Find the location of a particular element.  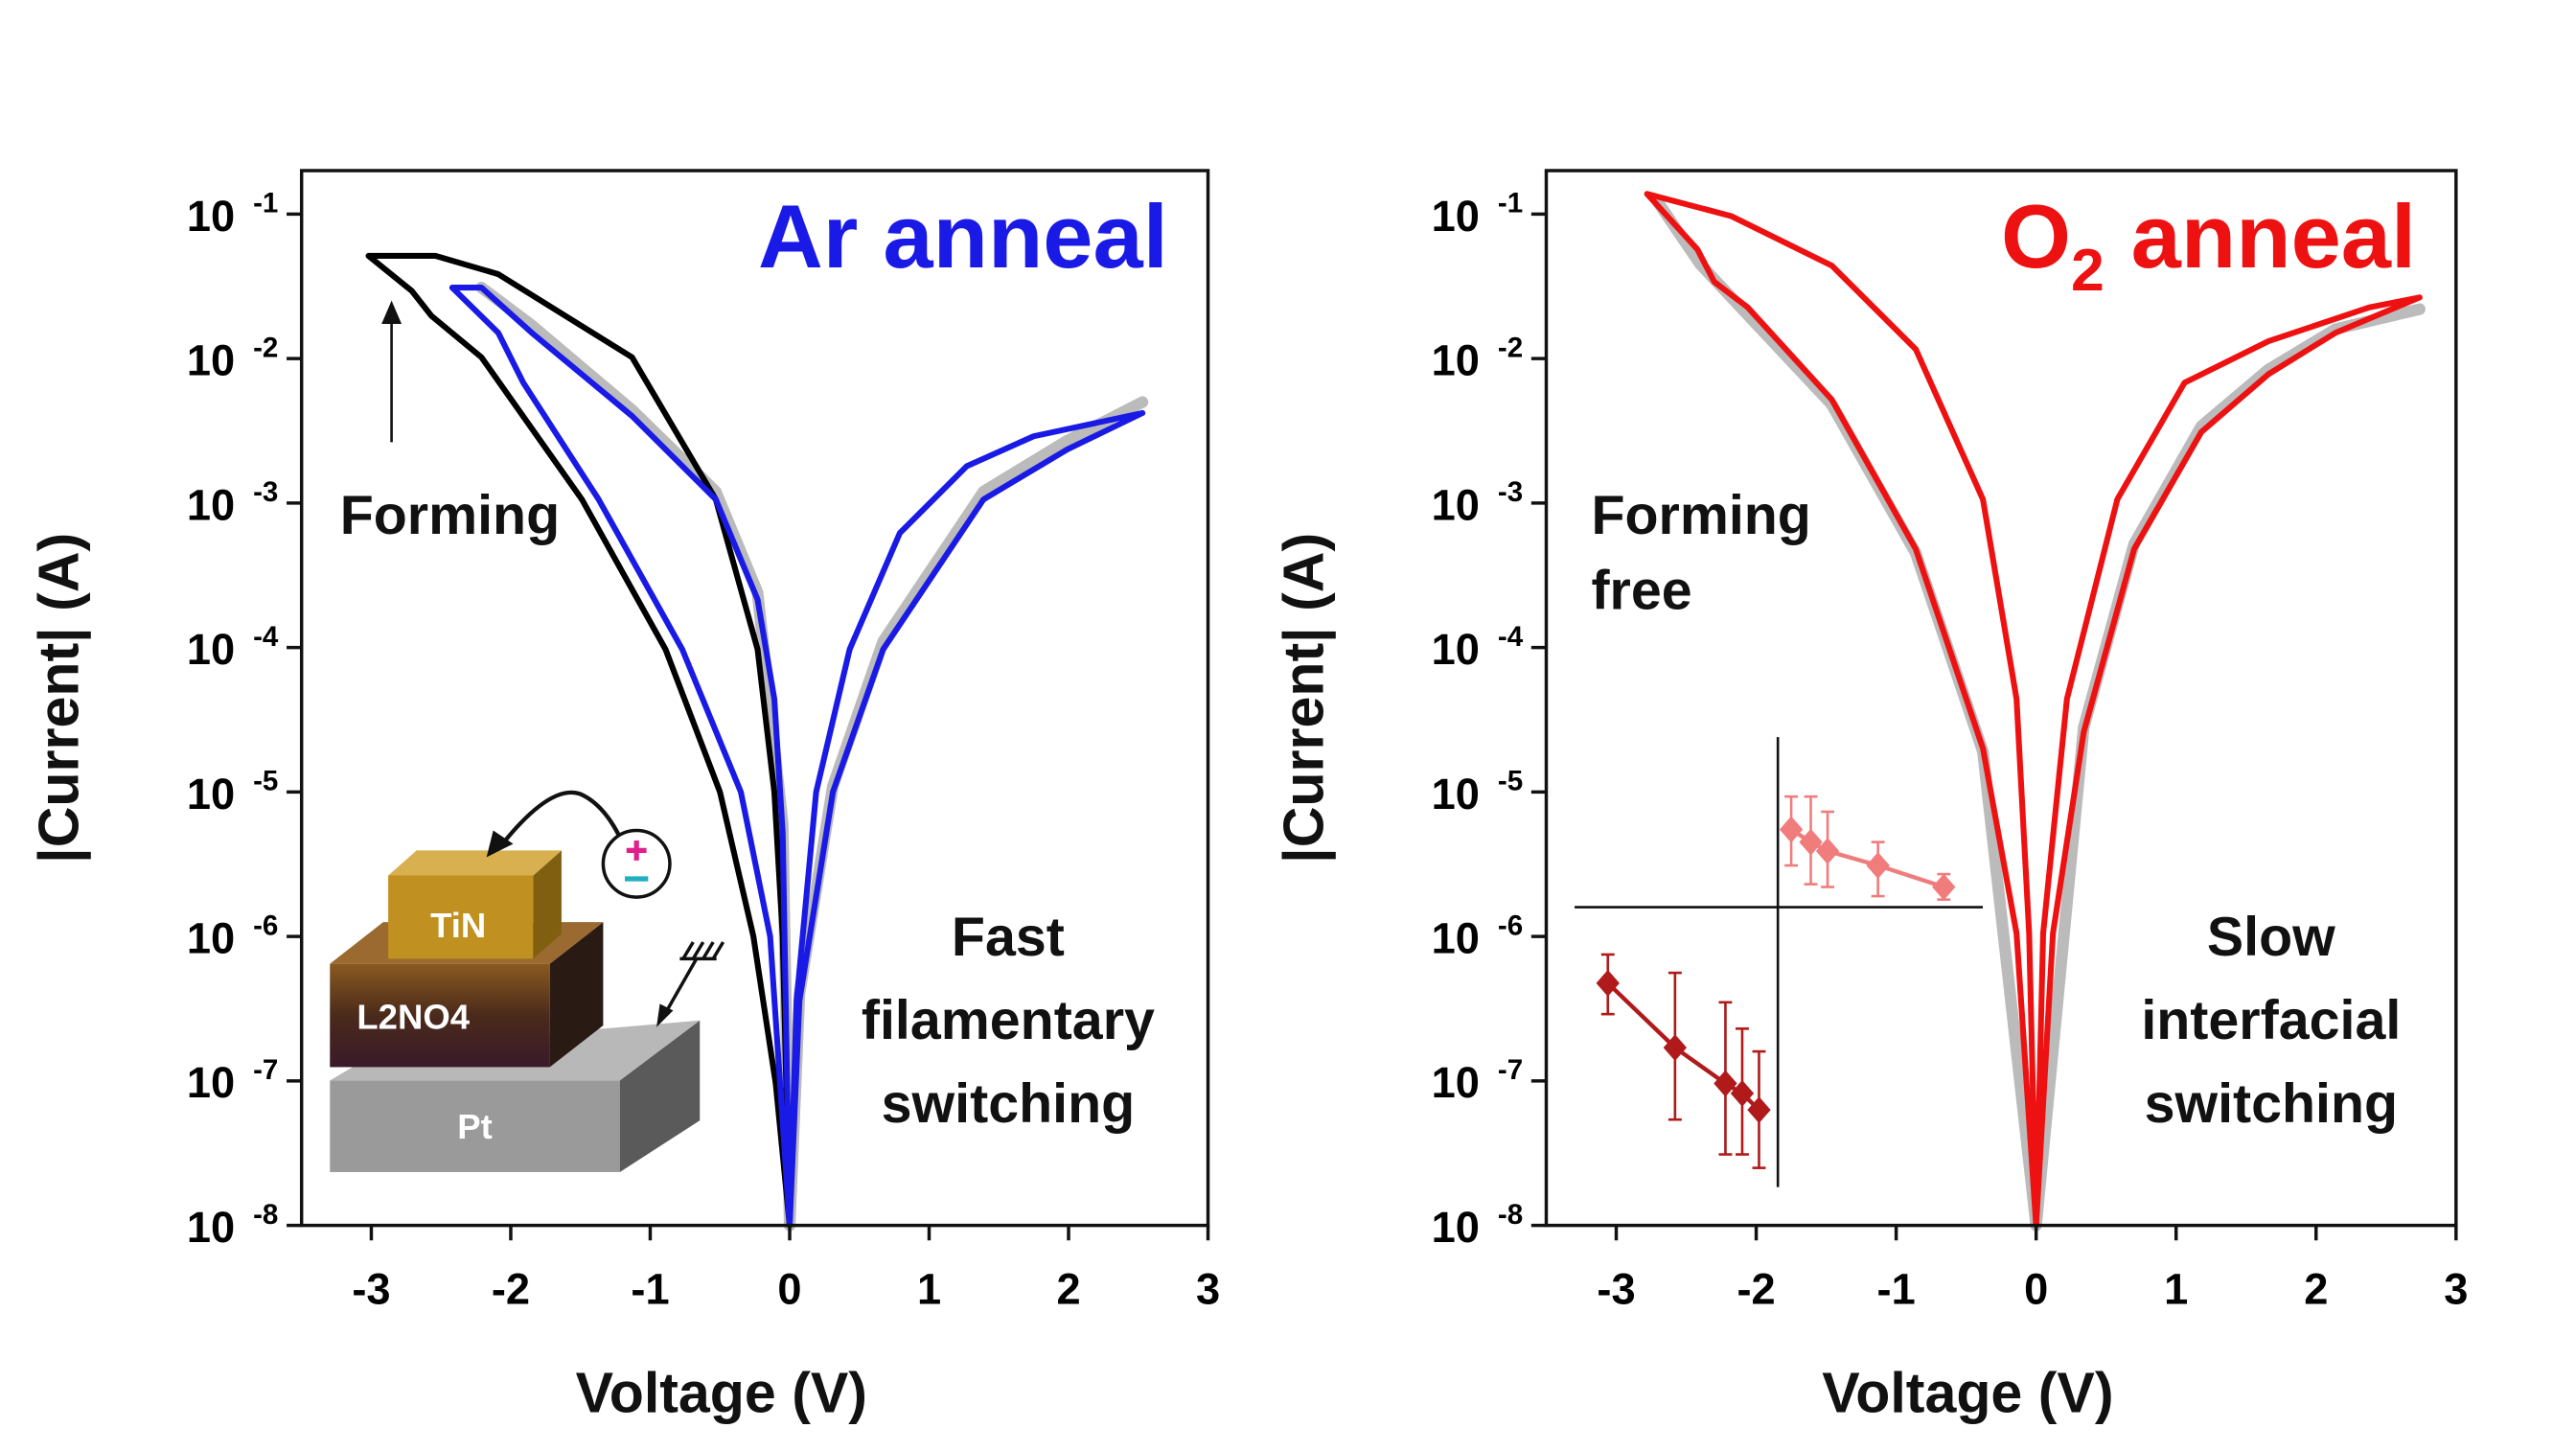

title-subscript: 2 is located at coordinates (2087, 270).